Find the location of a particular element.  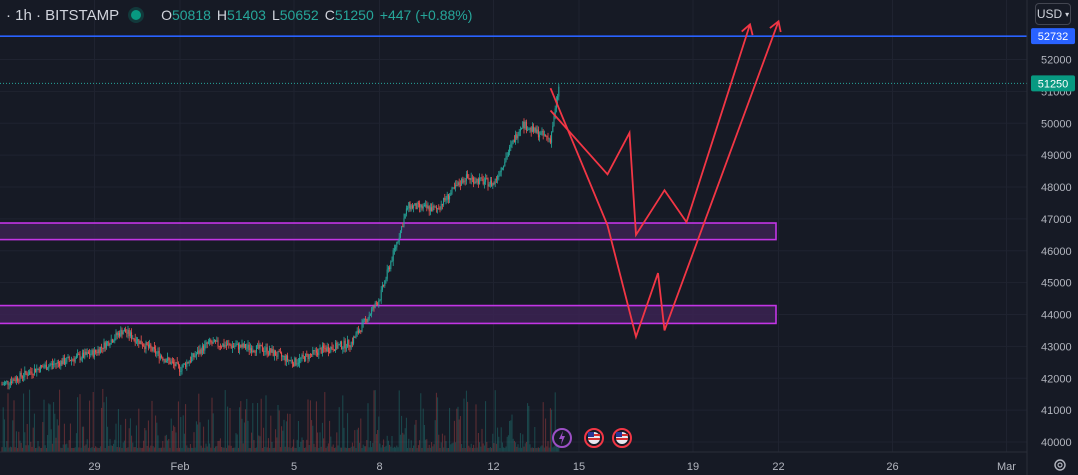

market-status-icon is located at coordinates (136, 15).